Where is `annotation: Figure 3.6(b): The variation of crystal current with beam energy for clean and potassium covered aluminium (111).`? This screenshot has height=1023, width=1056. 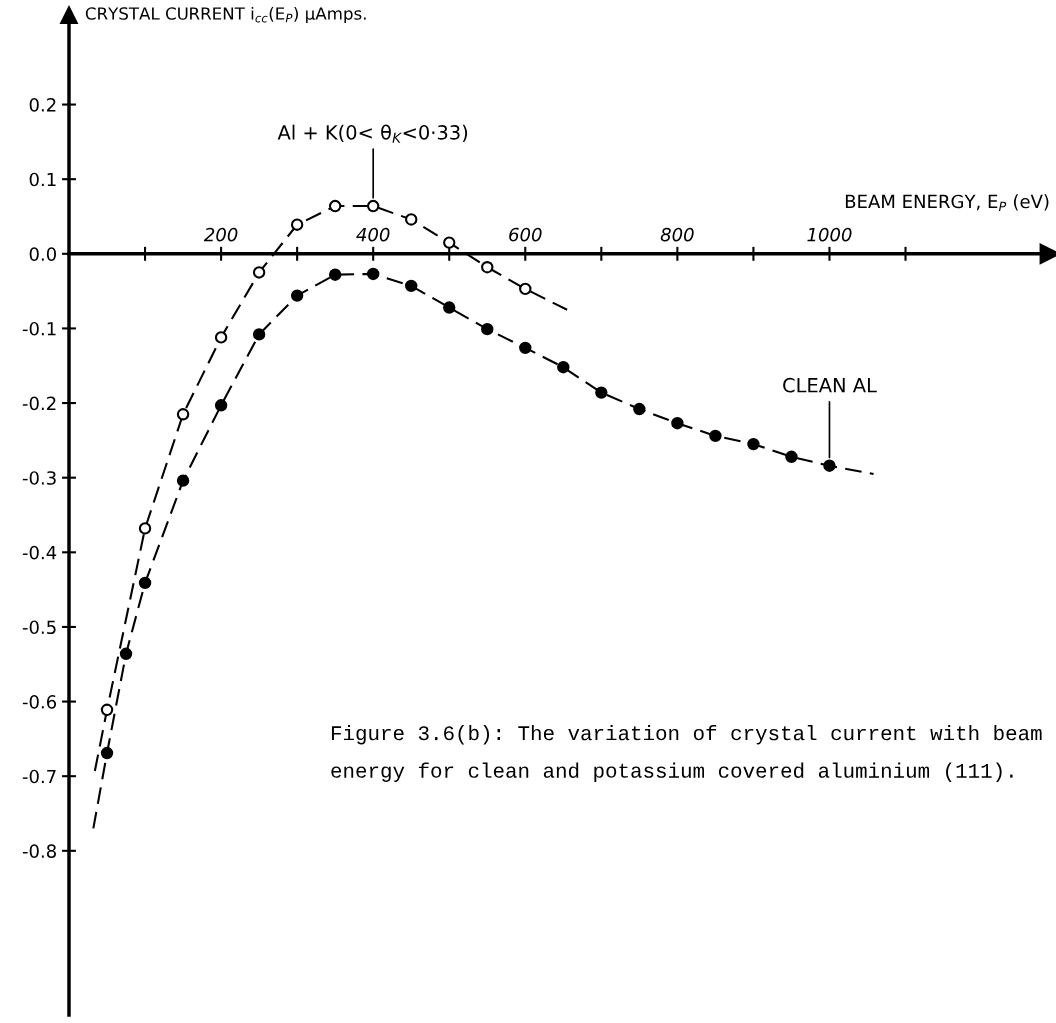 annotation: Figure 3.6(b): The variation of crystal current with beam energy for clean and potassium covered aluminium (111). is located at coordinates (686, 753).